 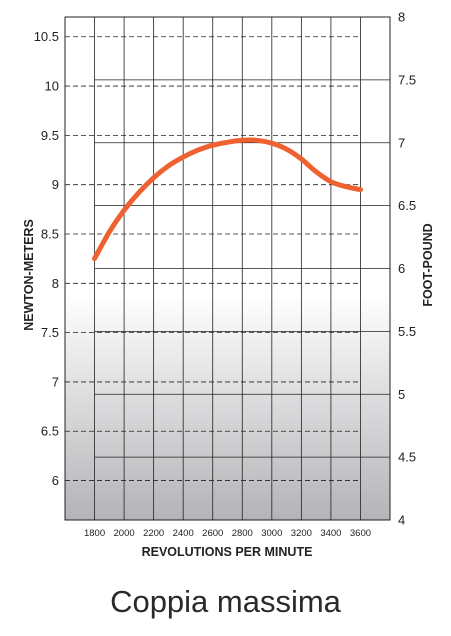 I want to click on x-tick-label: 2400, so click(x=183, y=533).